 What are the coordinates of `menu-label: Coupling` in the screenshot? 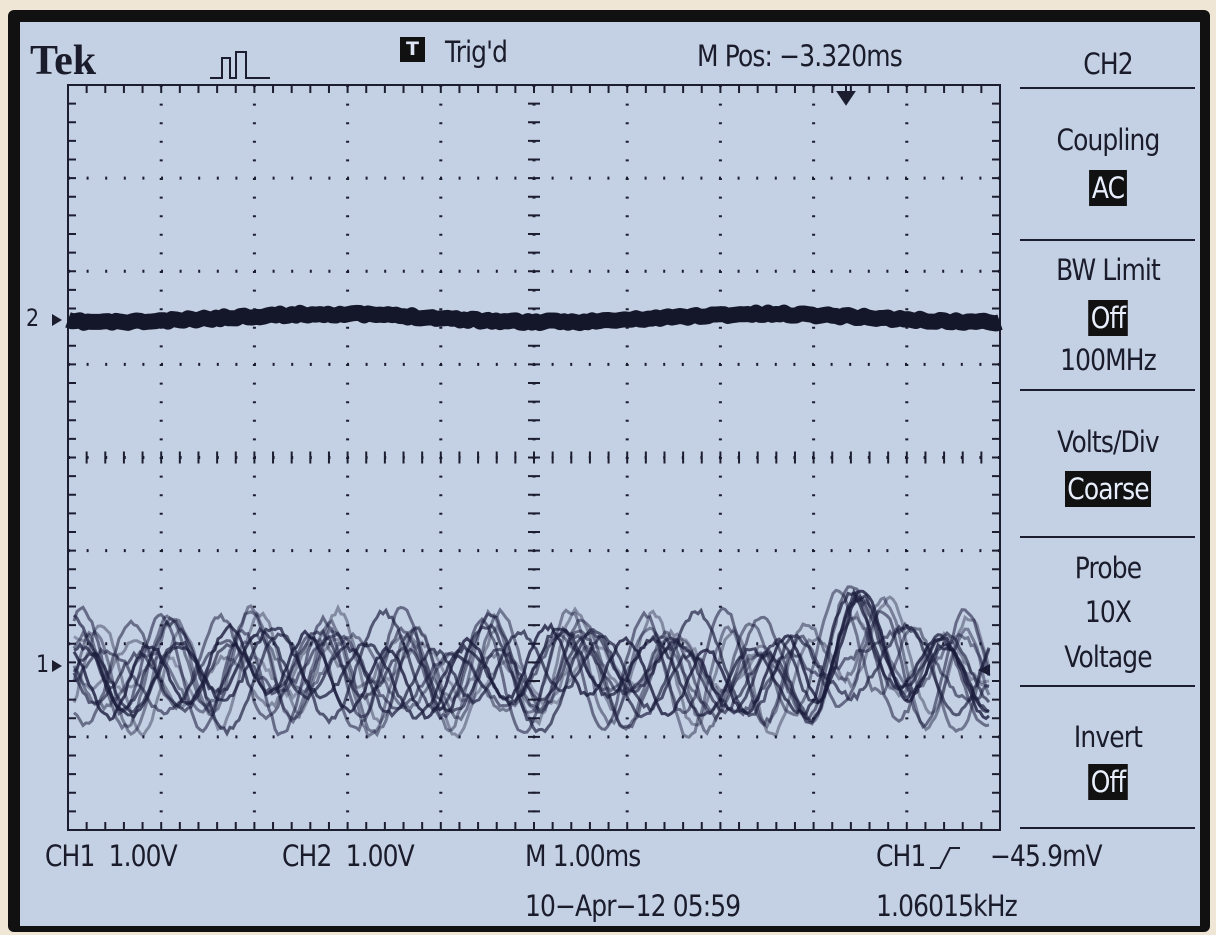 It's located at (1108, 140).